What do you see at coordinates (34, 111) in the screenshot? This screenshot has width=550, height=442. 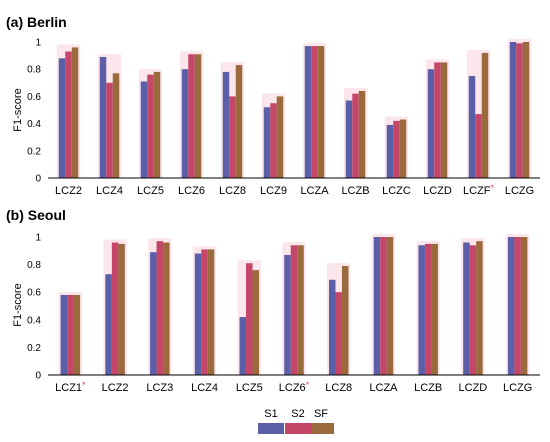 I see `y-ticks-berlin: 0 0.2 0.4 0.6 0.8 1` at bounding box center [34, 111].